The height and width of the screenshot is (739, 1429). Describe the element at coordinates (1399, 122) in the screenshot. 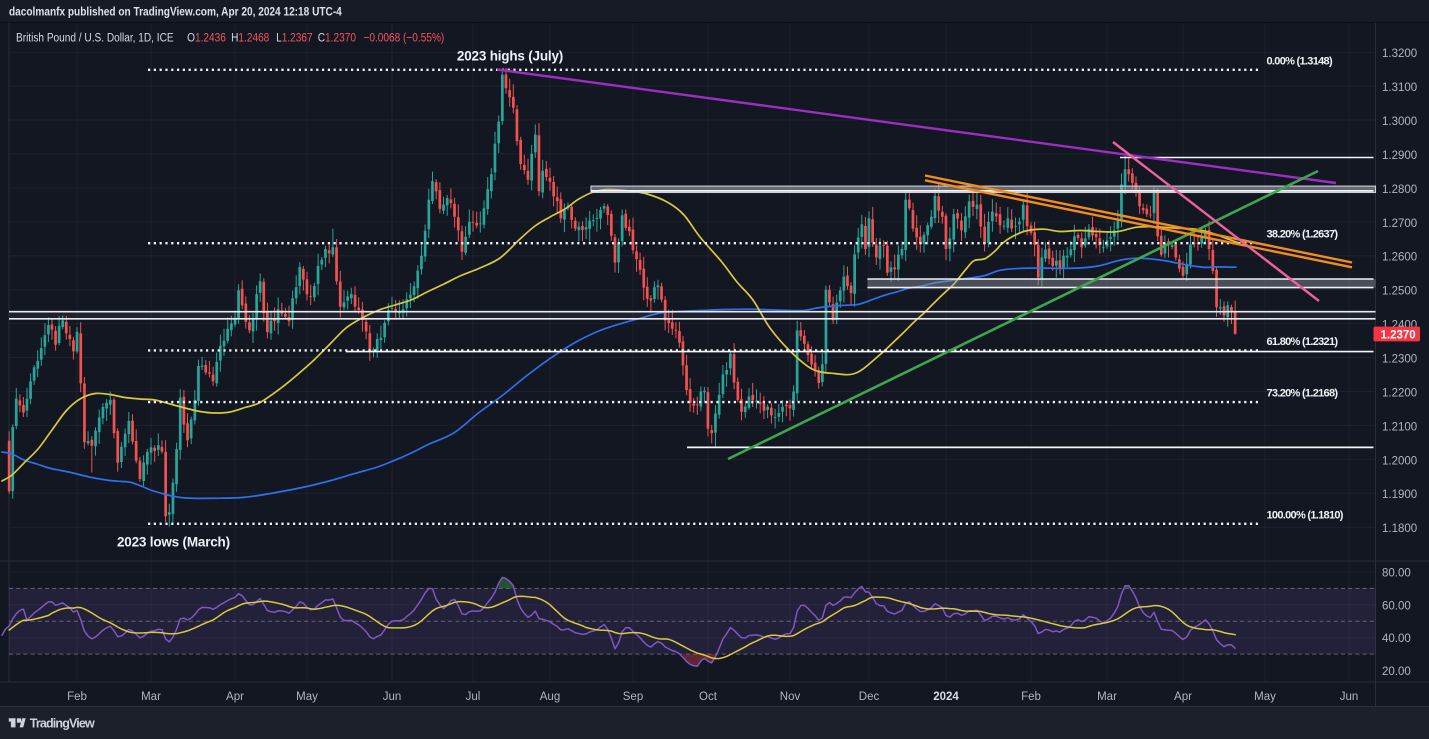

I see `svg-text: 1.3000` at that location.